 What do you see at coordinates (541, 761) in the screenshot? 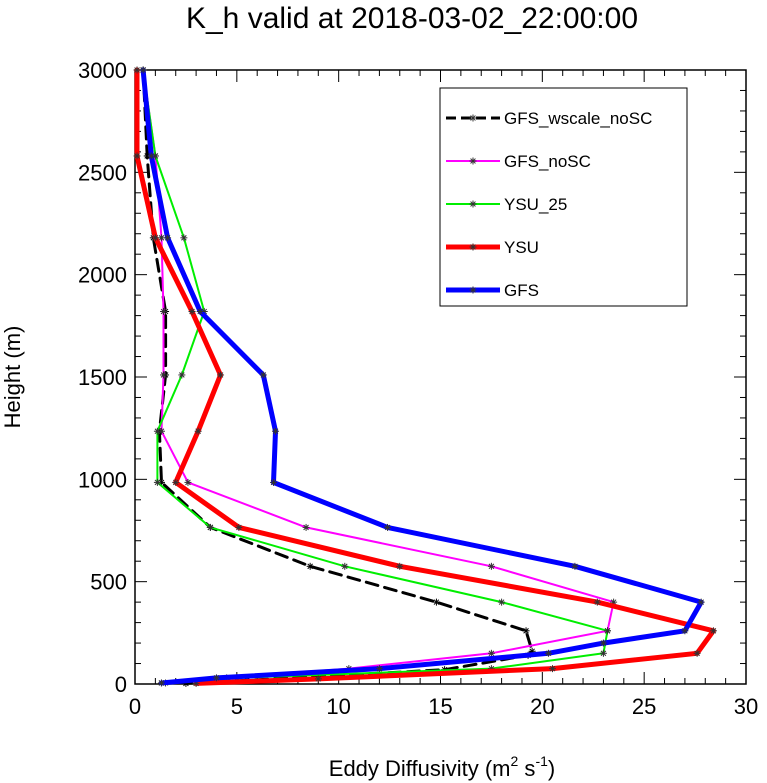
I see `x-axis-label-sup2: -1` at bounding box center [541, 761].